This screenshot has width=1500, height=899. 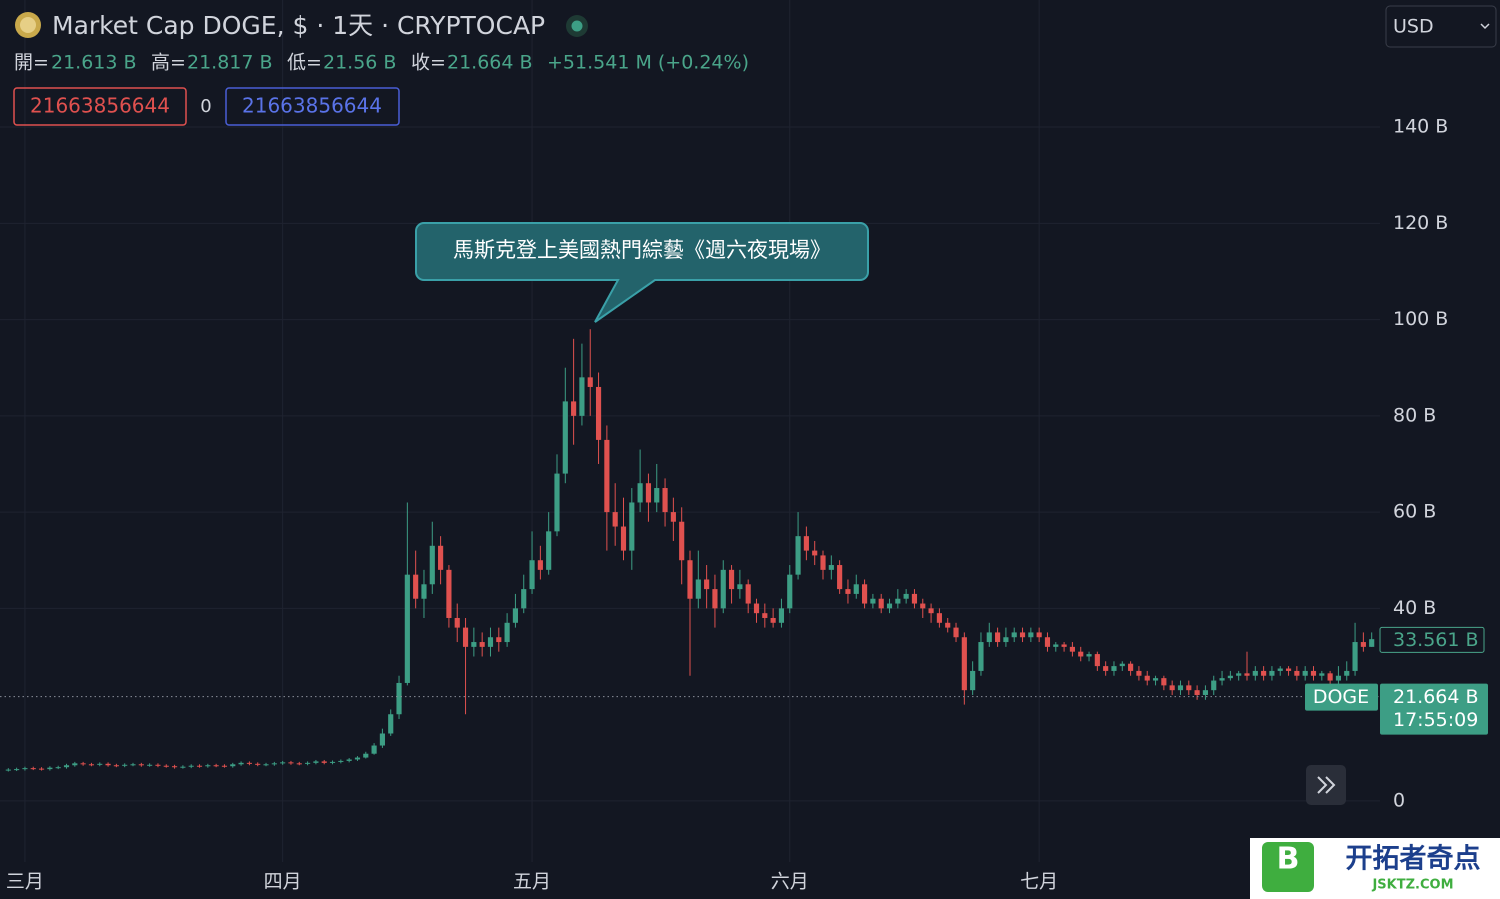 What do you see at coordinates (1413, 27) in the screenshot?
I see `currency-label: USD` at bounding box center [1413, 27].